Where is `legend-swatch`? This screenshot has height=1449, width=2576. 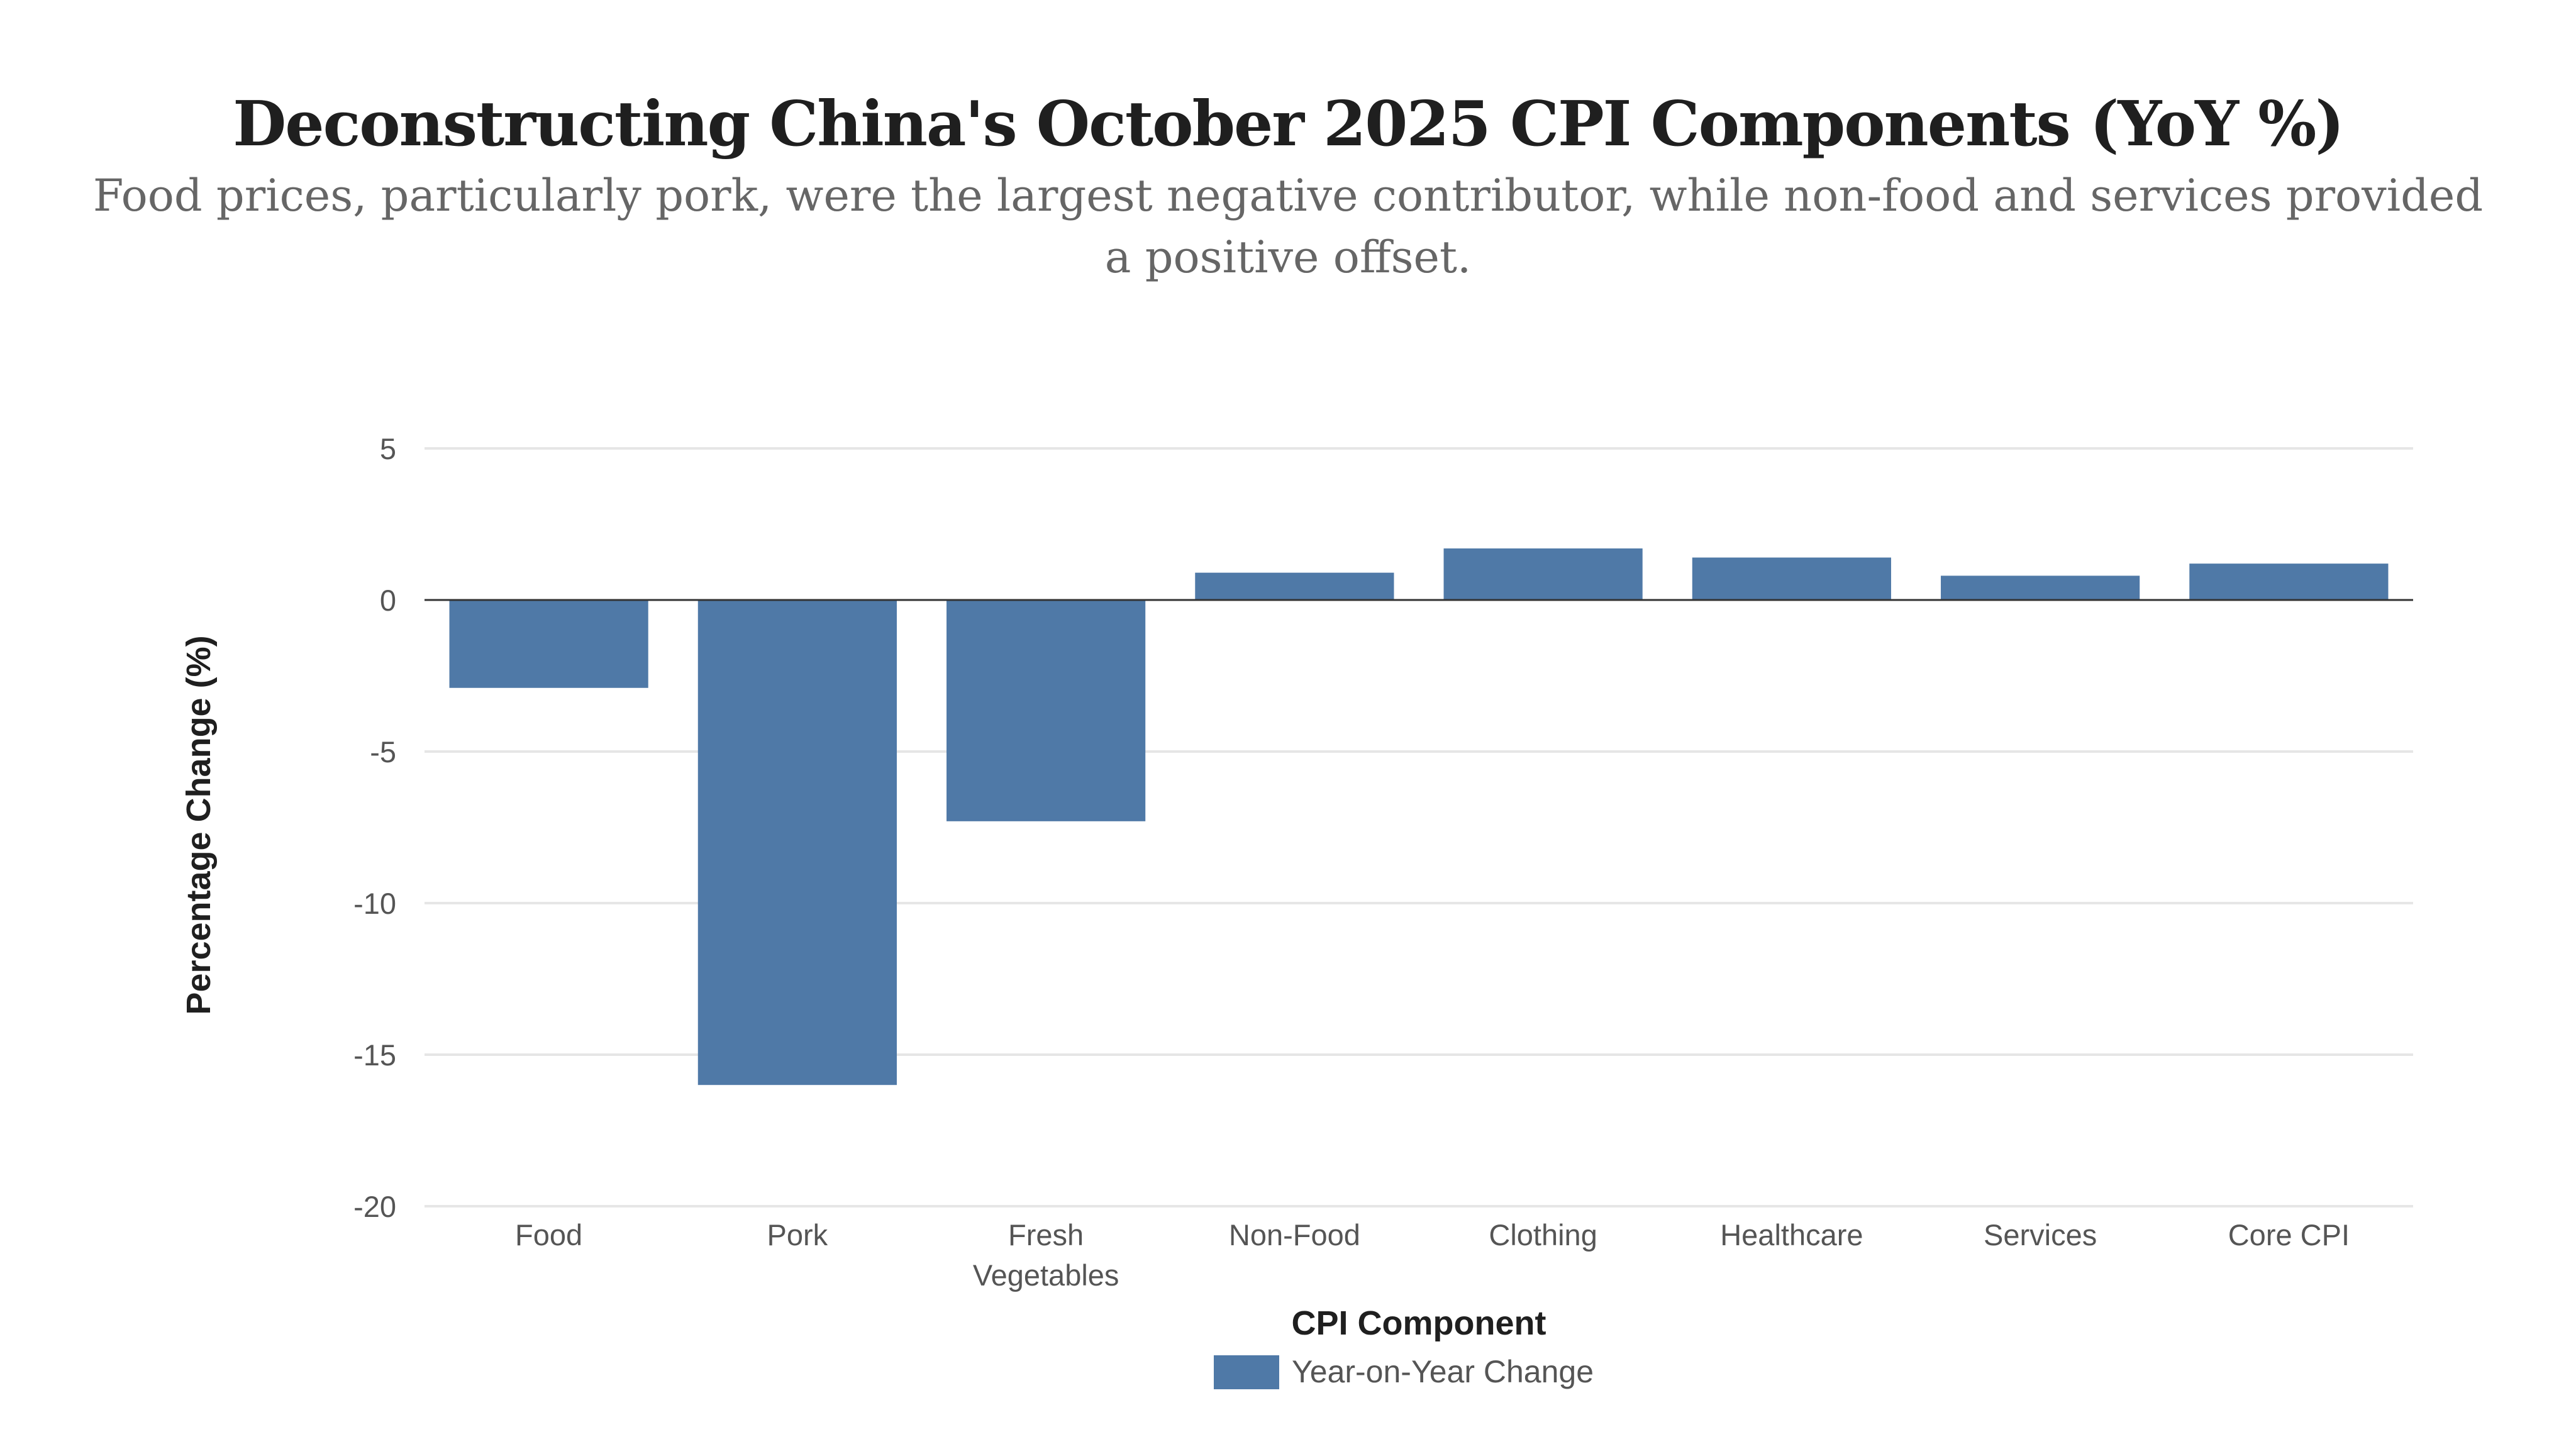 legend-swatch is located at coordinates (1246, 1372).